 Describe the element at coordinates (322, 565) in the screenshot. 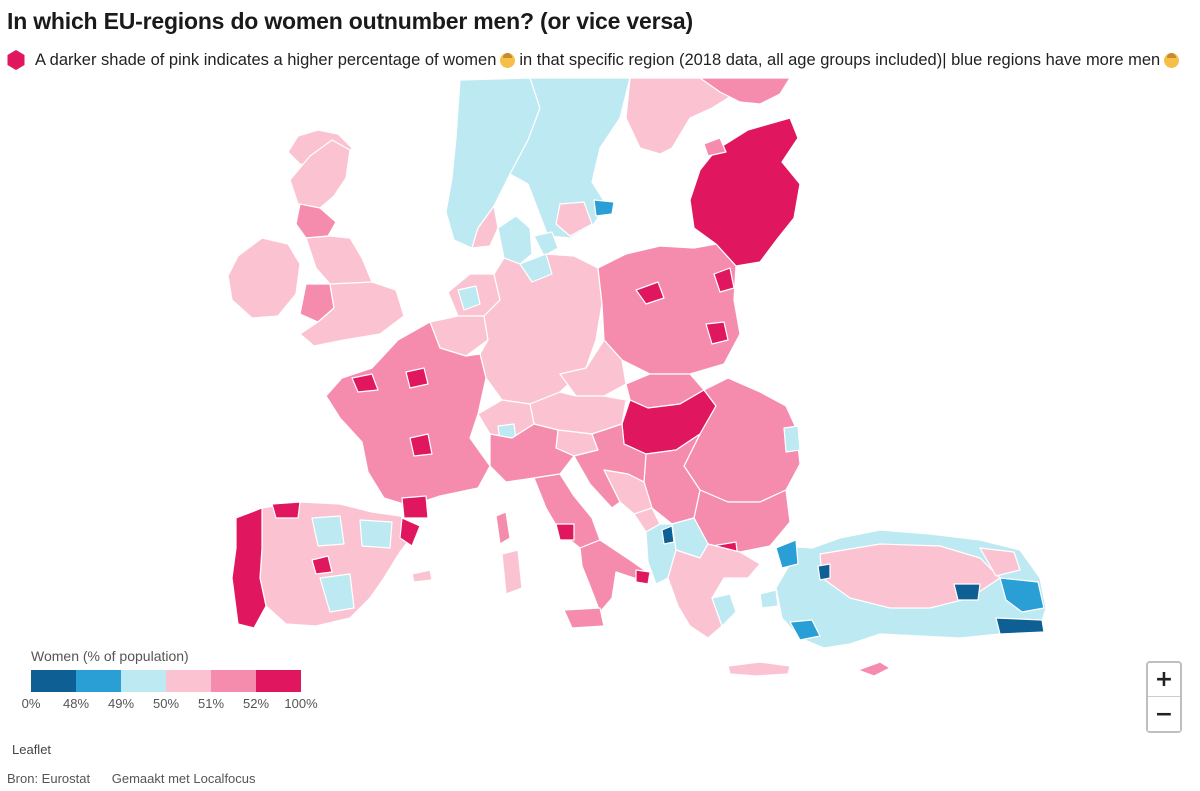

I see `region-spain-madrid` at that location.